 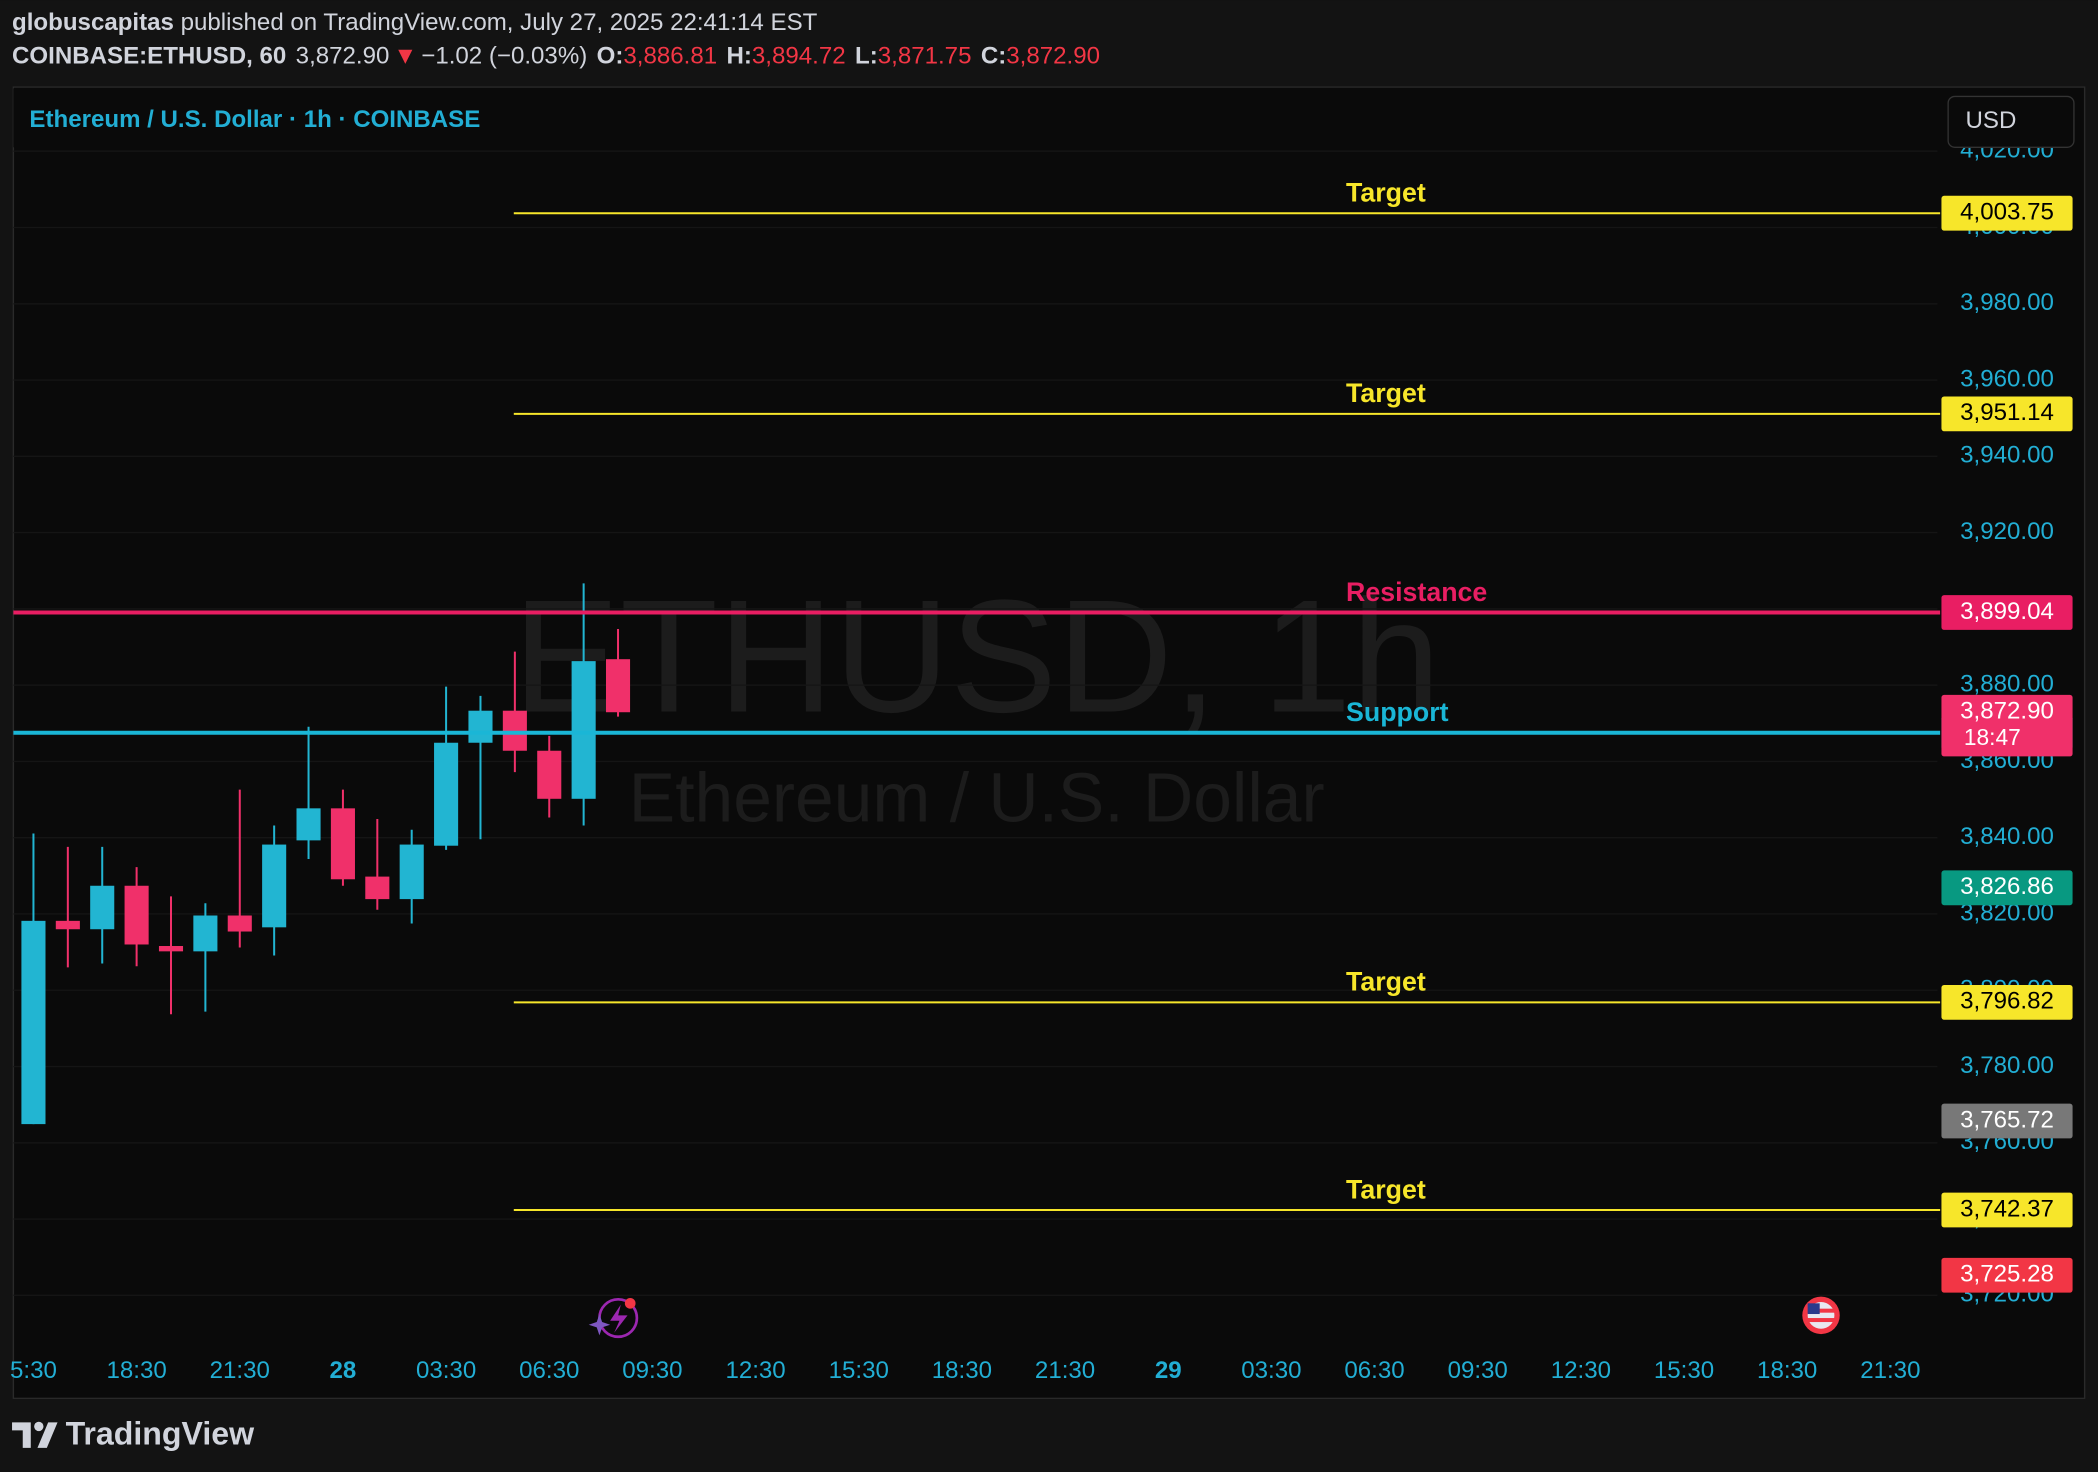 What do you see at coordinates (977, 657) in the screenshot?
I see `watermark: ETHUSD, 1h` at bounding box center [977, 657].